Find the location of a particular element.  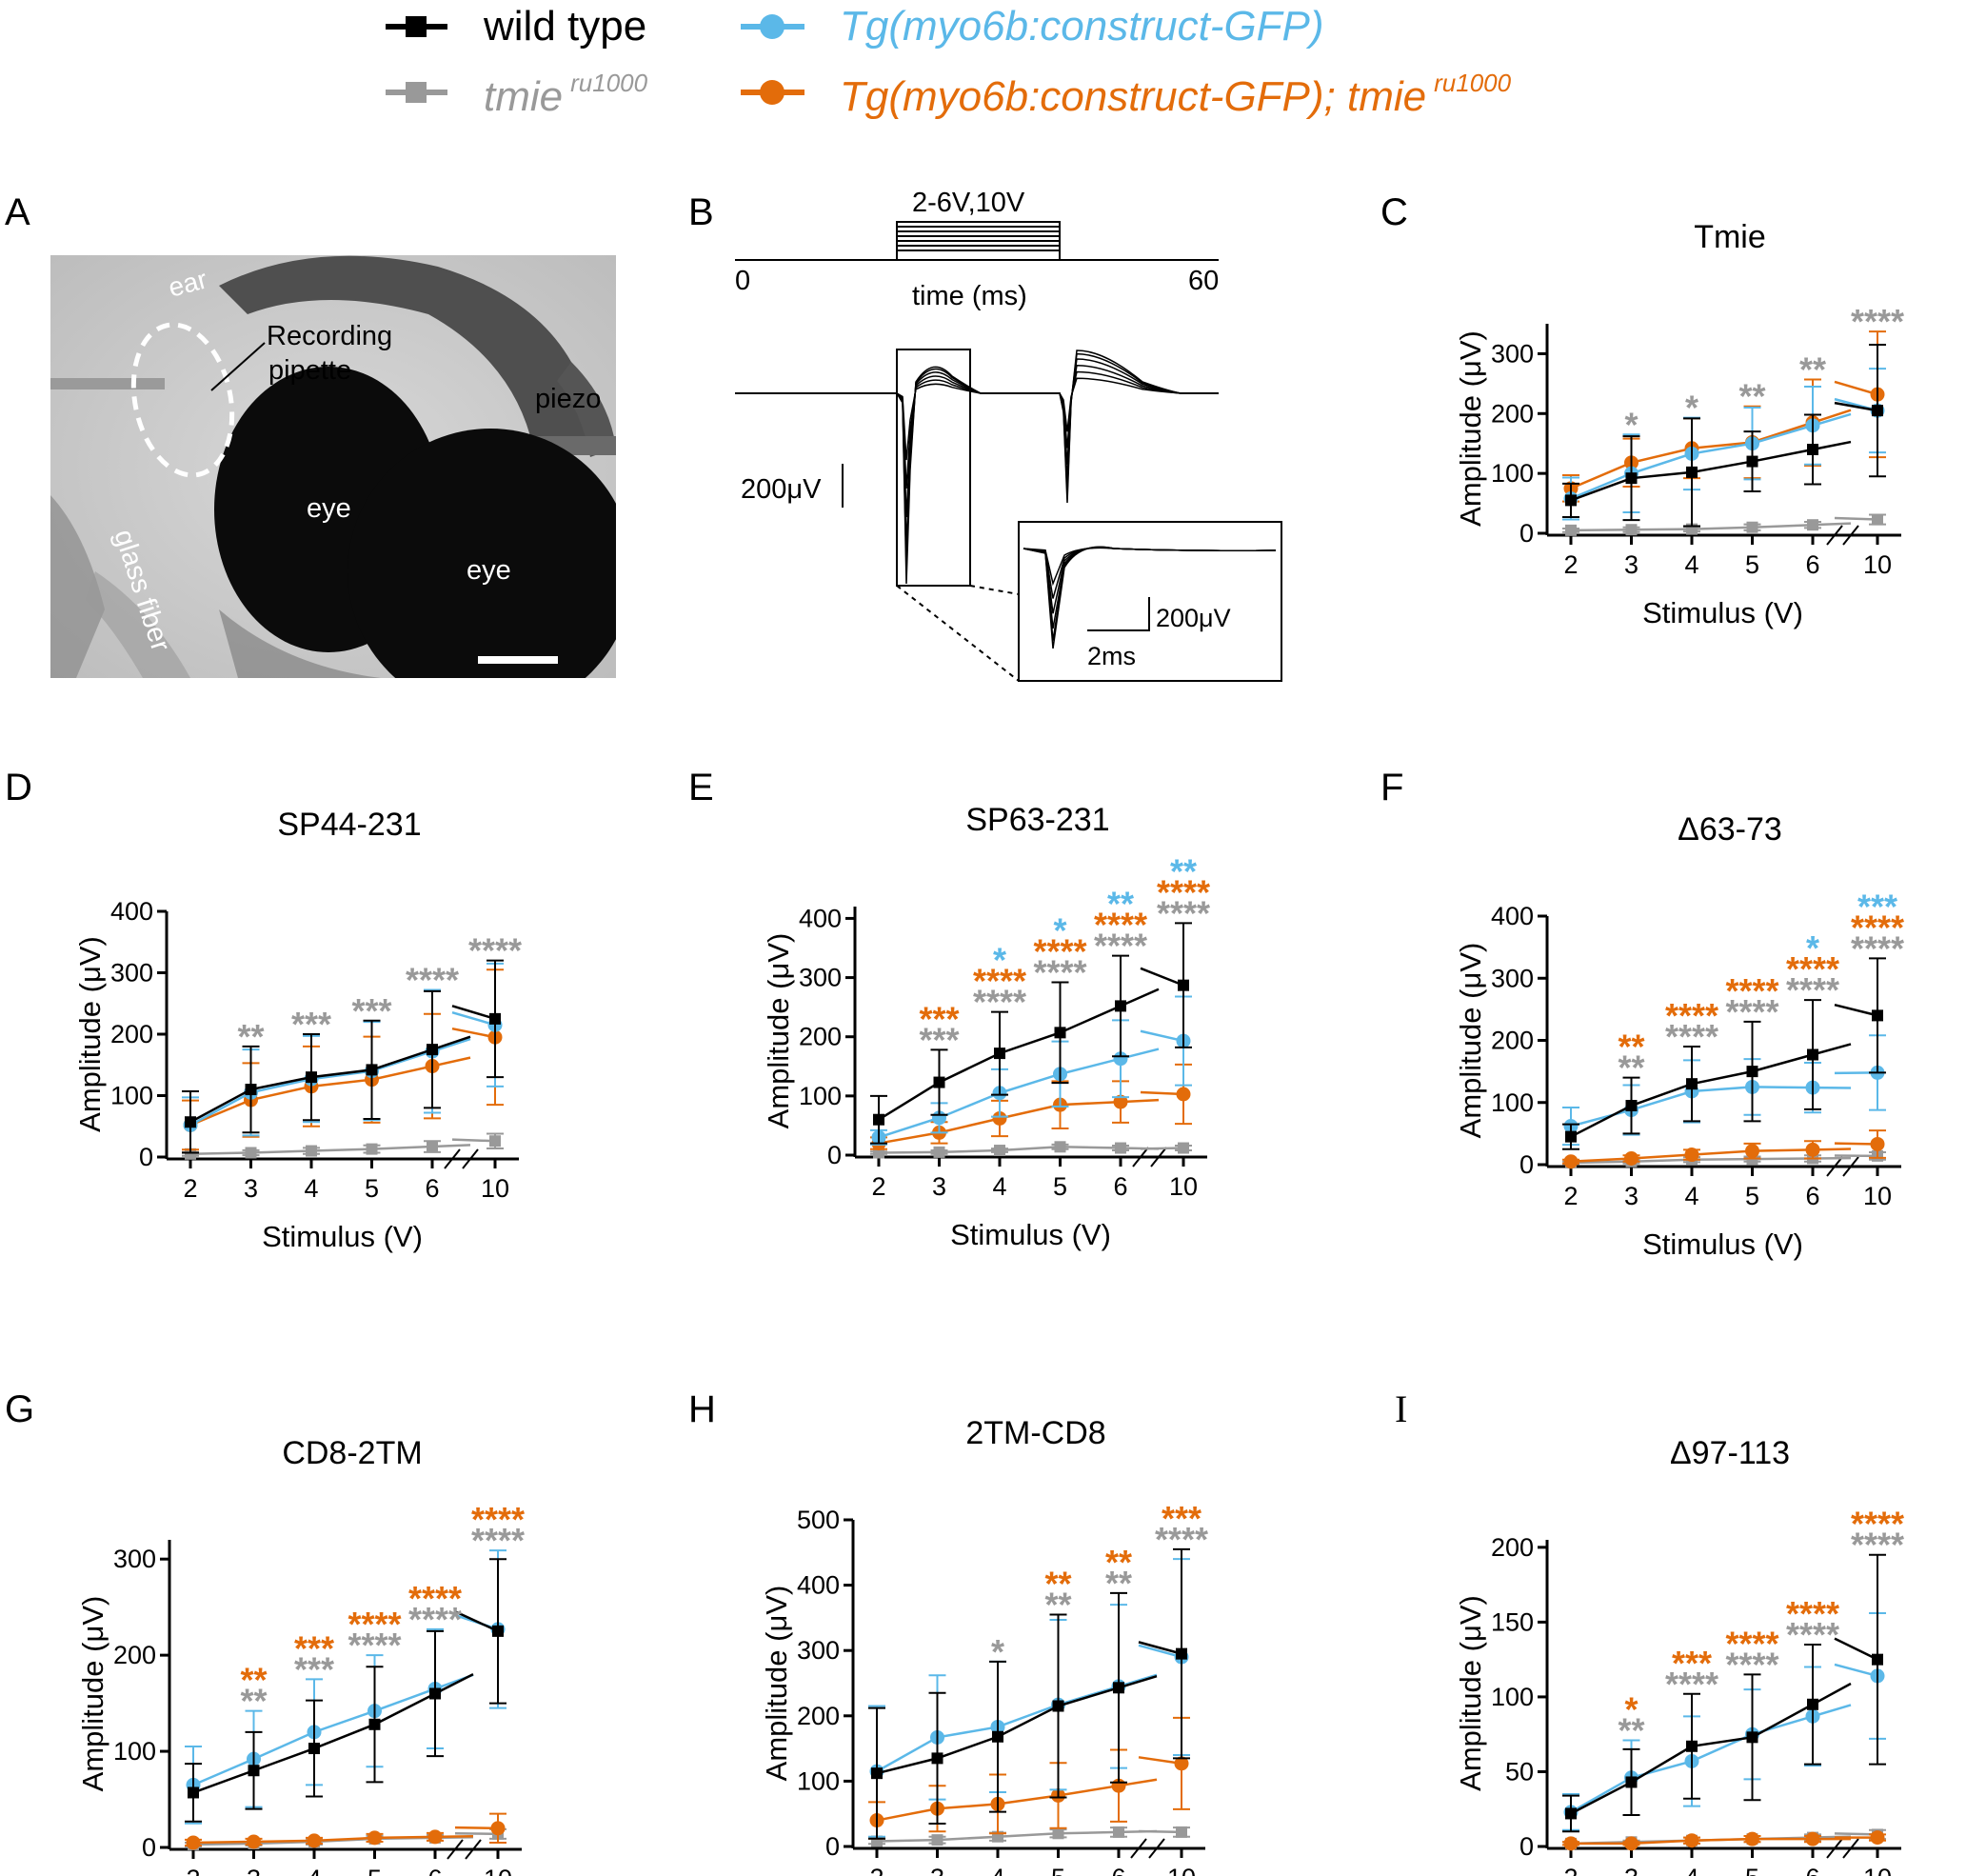

x-axis-label: Stimulus (V) is located at coordinates (1723, 613).